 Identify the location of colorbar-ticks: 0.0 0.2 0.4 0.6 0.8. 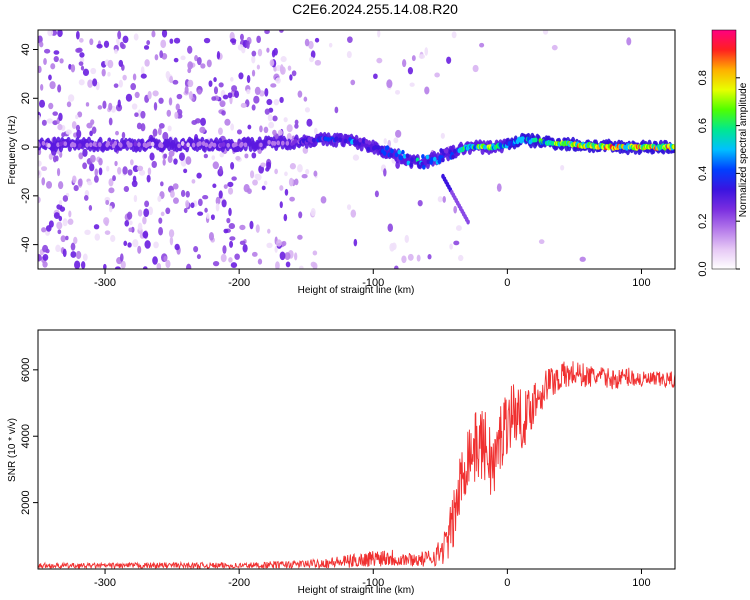
(718, 173).